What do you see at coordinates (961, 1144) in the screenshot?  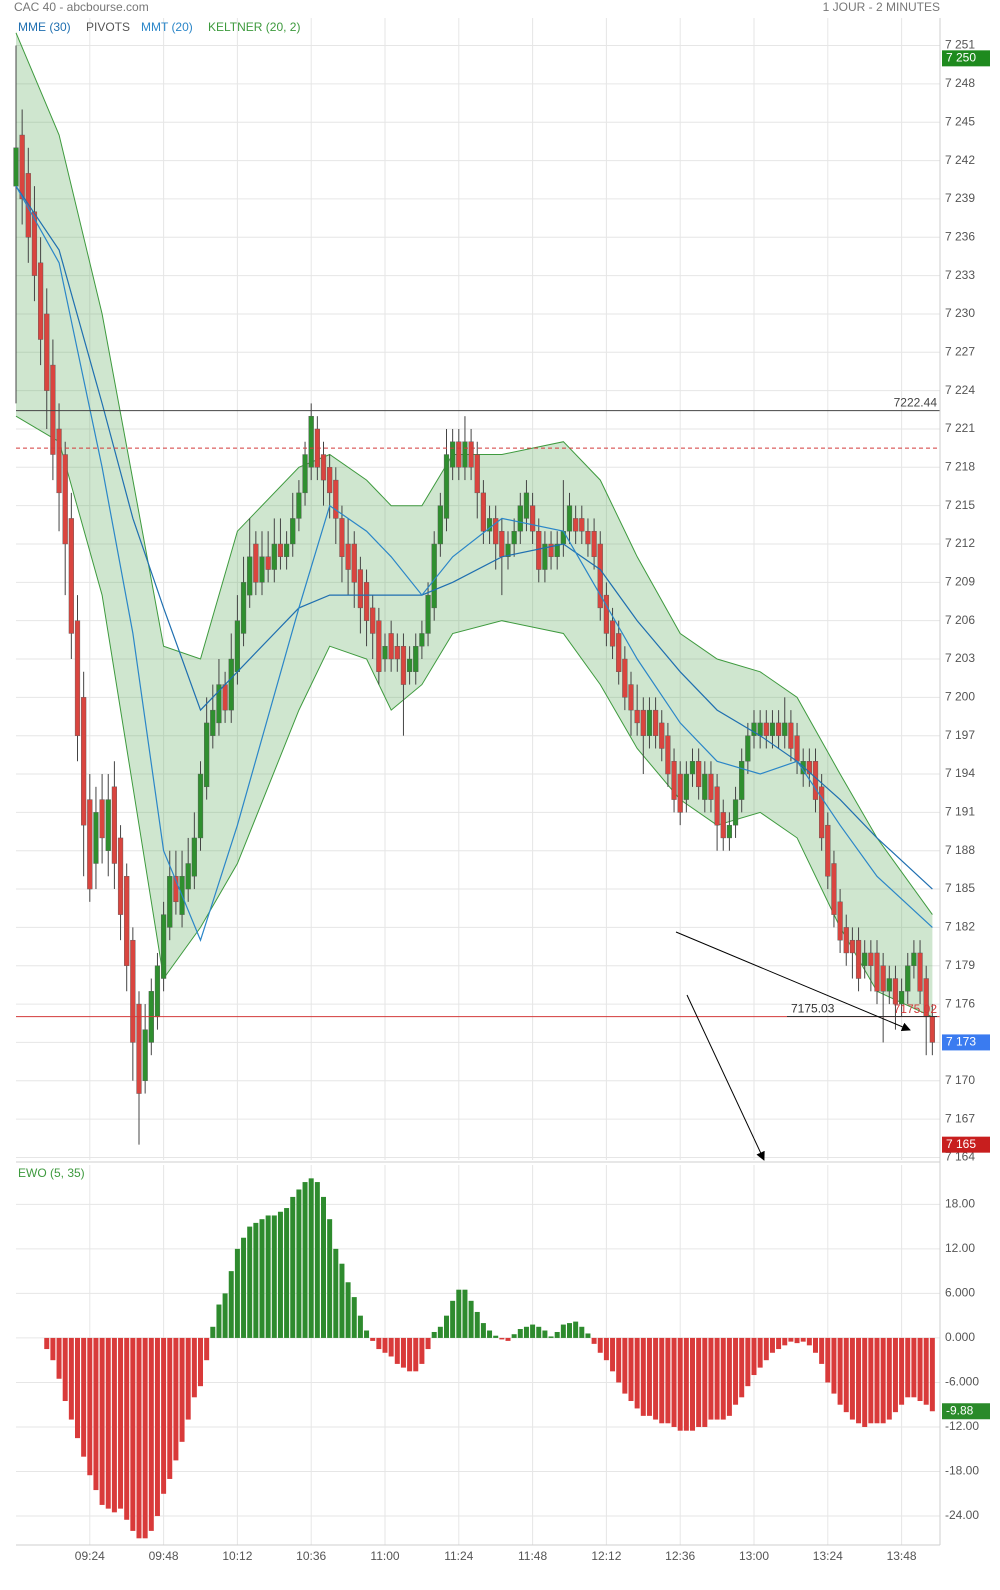 I see `price-label: 7 165` at bounding box center [961, 1144].